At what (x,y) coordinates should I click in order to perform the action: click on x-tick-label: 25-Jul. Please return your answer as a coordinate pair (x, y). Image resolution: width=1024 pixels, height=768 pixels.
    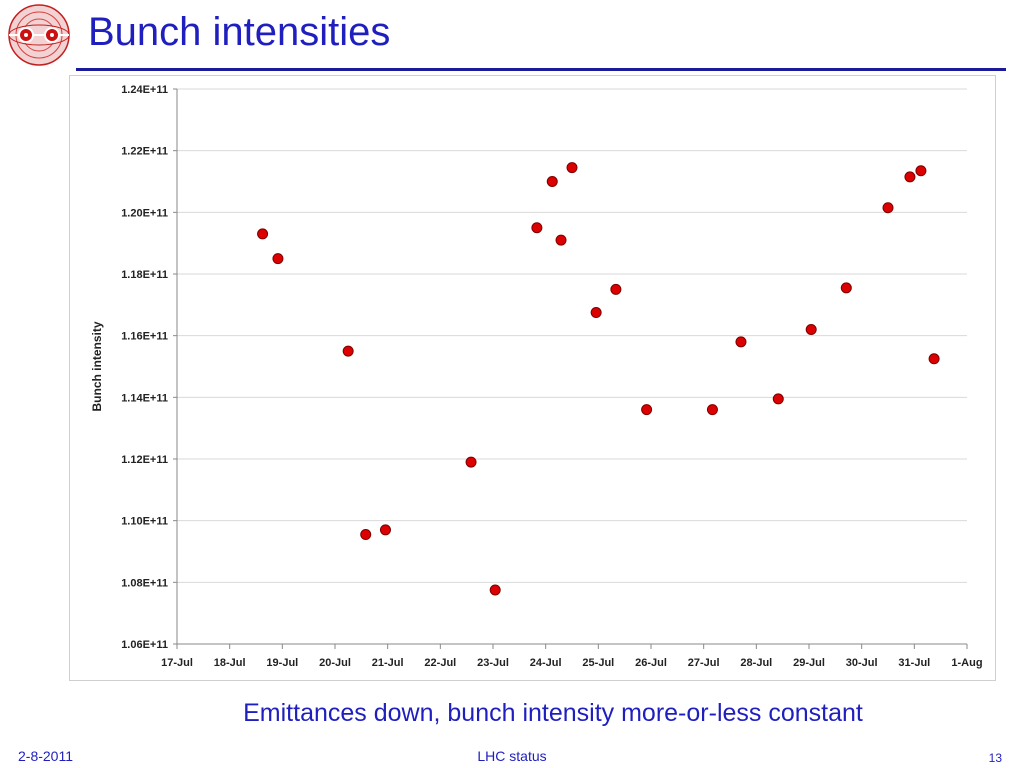
    Looking at the image, I should click on (598, 663).